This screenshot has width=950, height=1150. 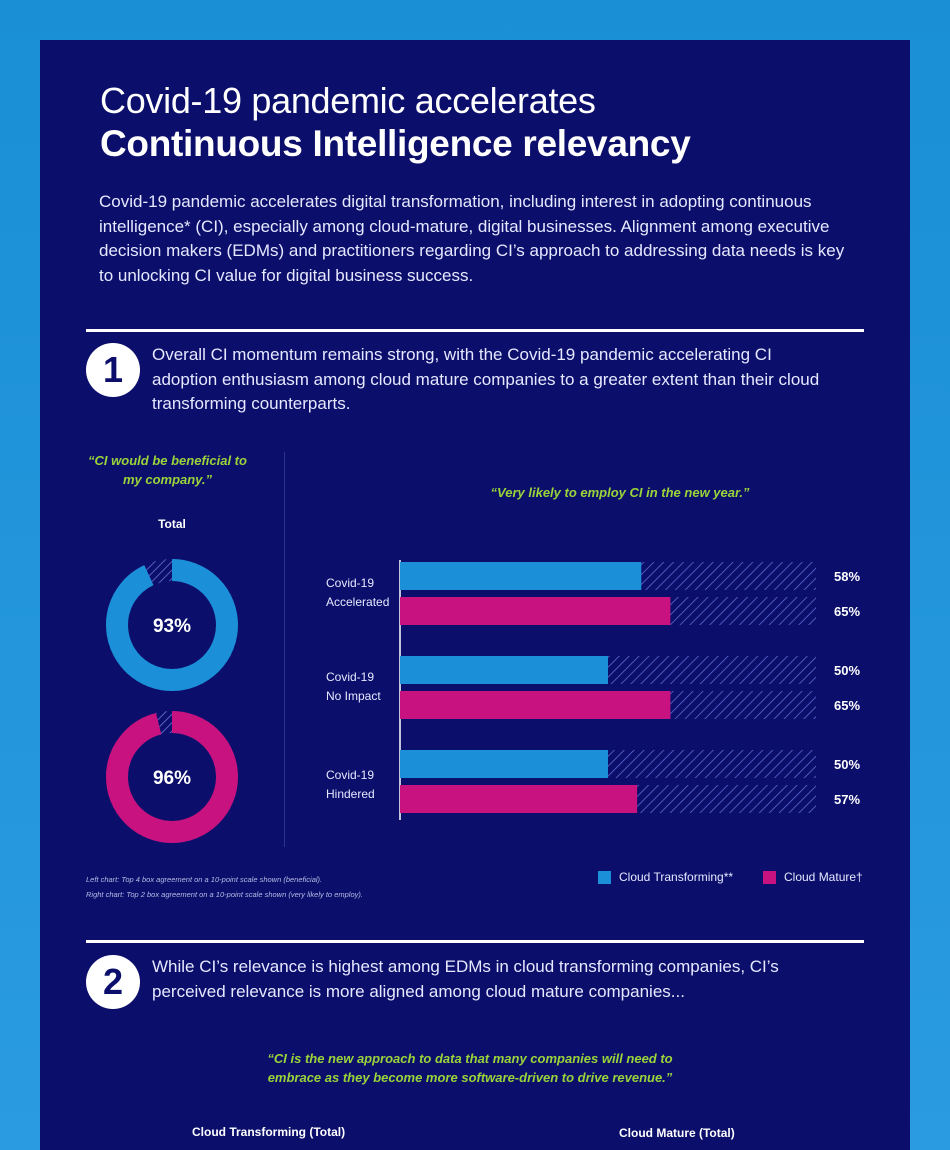 I want to click on category-label-hindered-line2: Hindered, so click(x=350, y=794).